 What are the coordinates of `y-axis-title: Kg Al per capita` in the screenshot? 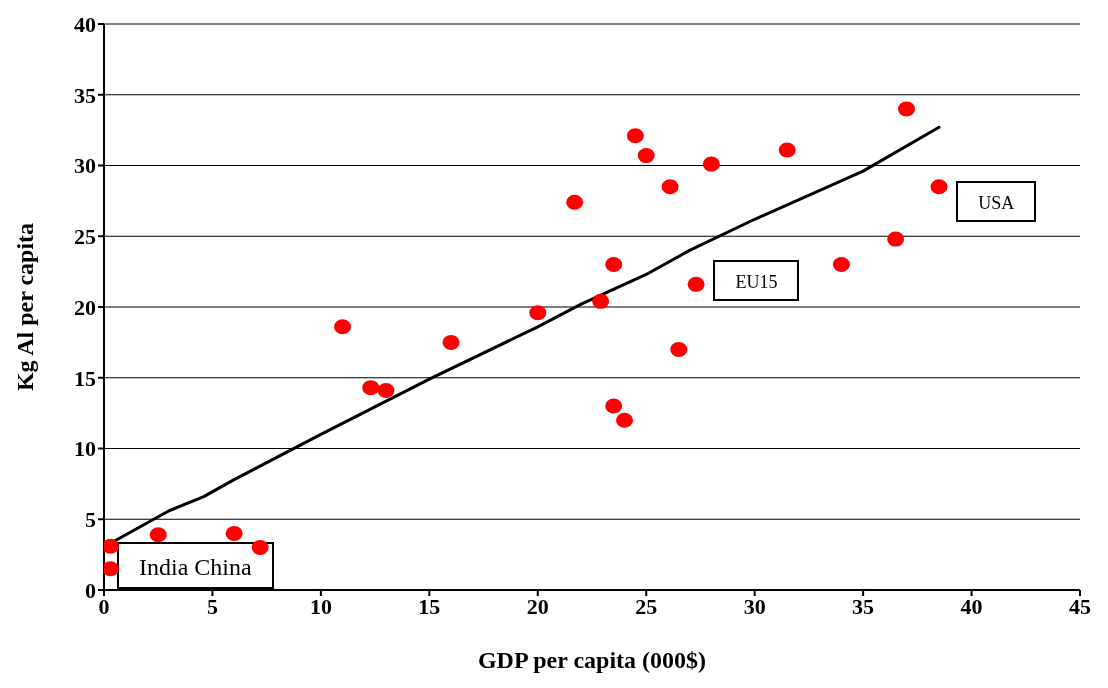 It's located at (24, 307).